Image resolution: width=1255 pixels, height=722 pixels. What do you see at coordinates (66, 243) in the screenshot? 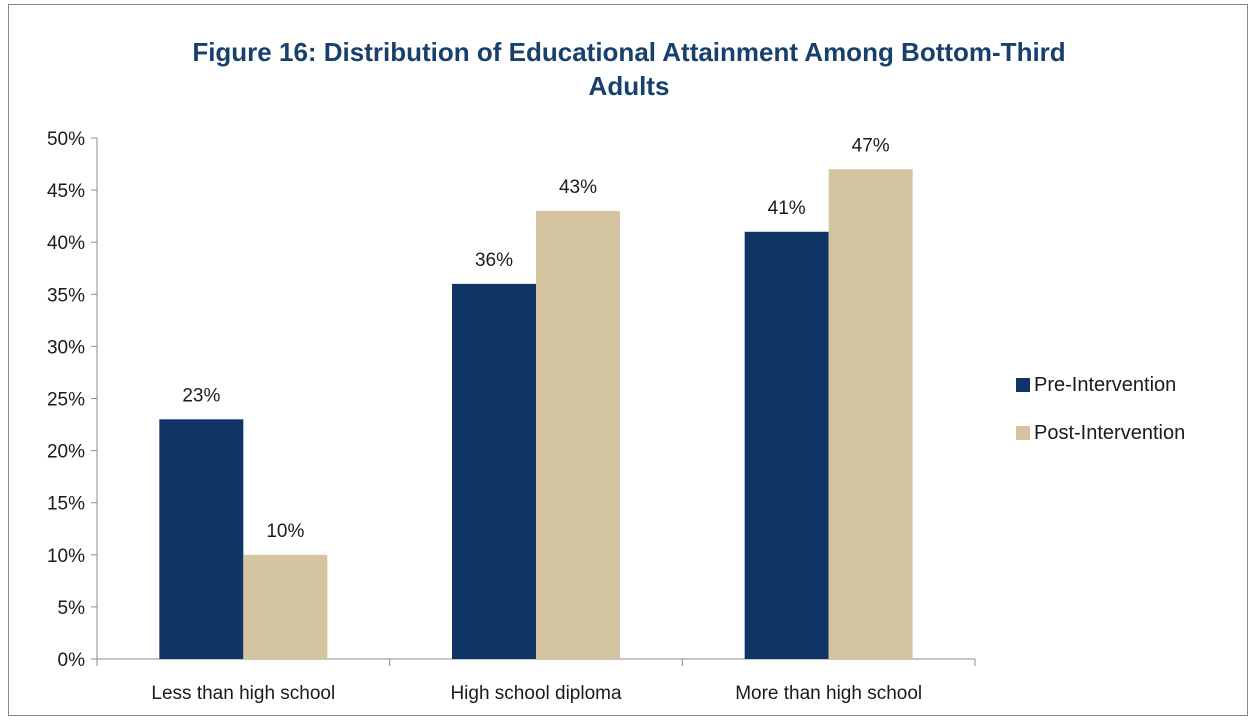
I see `y-tick-label: 40%` at bounding box center [66, 243].